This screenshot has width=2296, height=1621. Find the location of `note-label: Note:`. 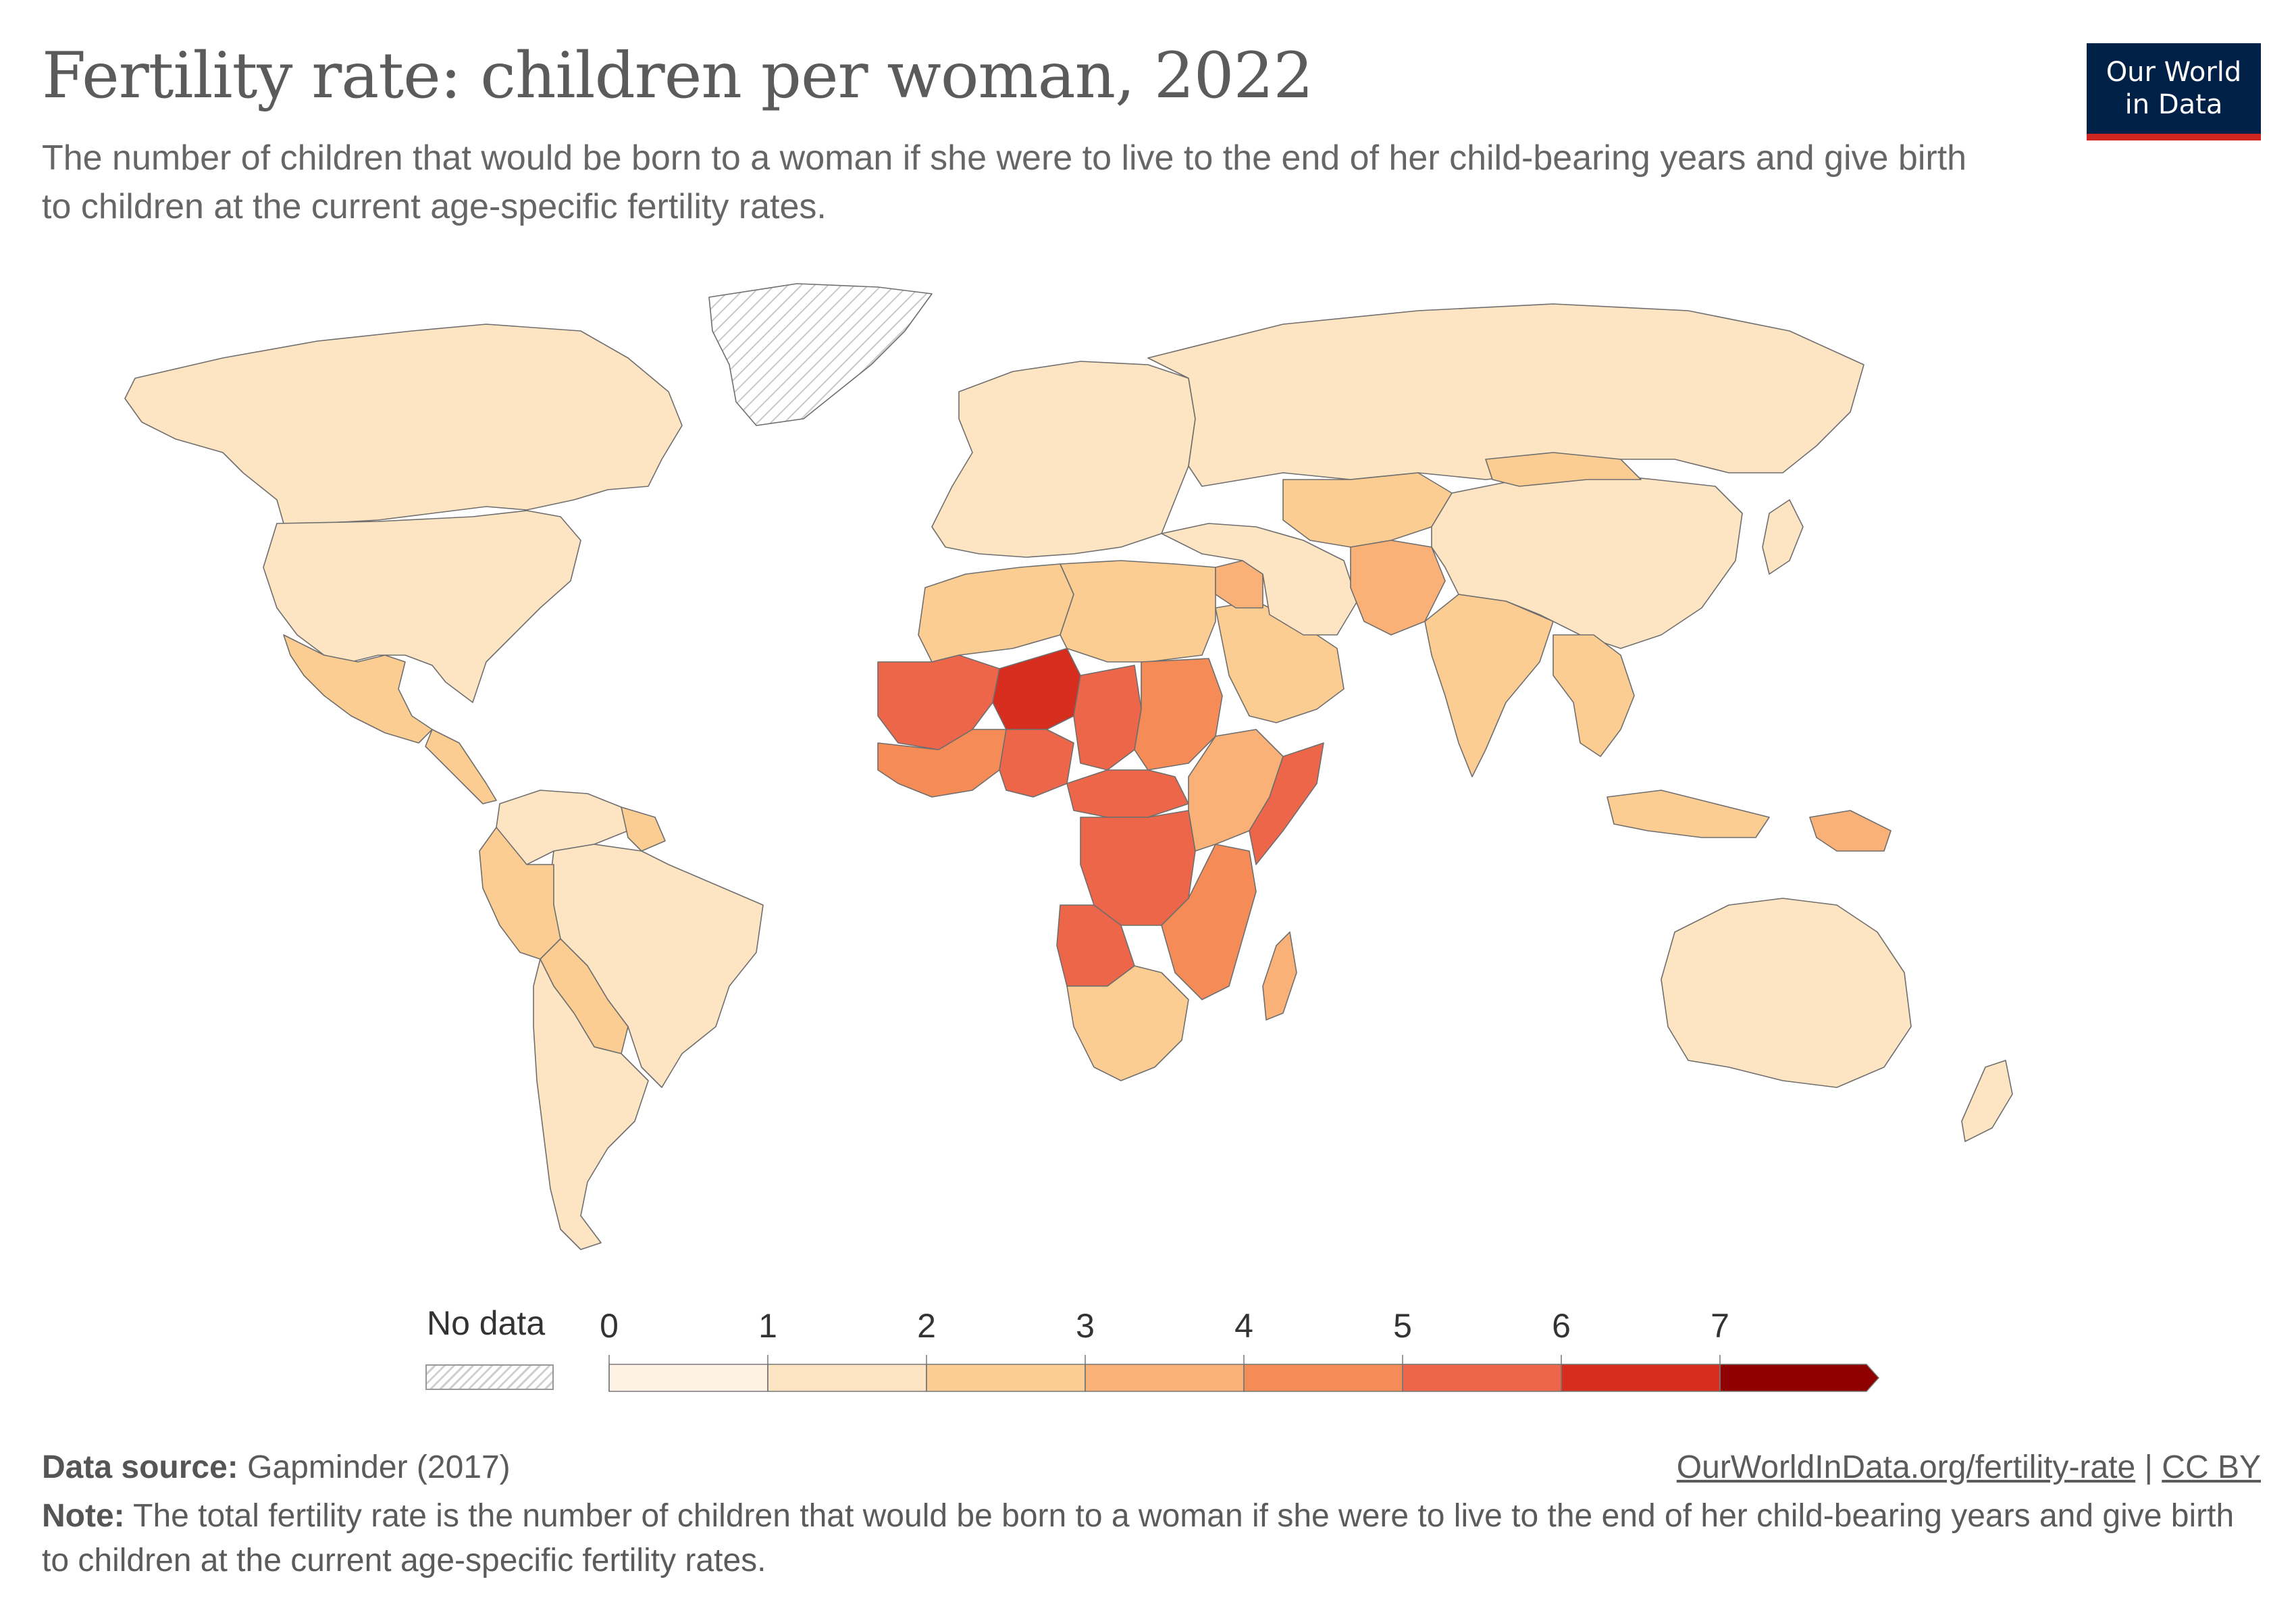

note-label: Note: is located at coordinates (83, 1516).